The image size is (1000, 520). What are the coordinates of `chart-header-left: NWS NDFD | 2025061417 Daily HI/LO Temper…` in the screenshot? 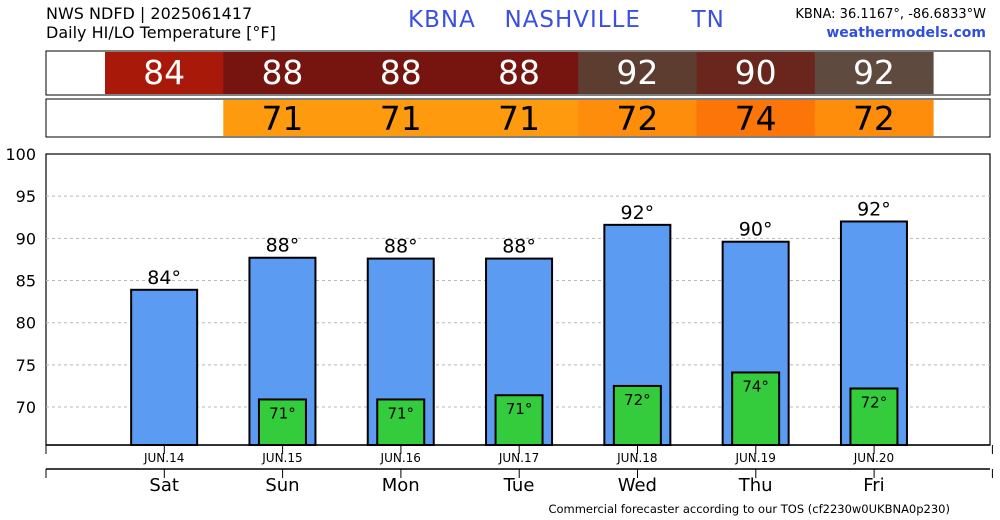 It's located at (161, 23).